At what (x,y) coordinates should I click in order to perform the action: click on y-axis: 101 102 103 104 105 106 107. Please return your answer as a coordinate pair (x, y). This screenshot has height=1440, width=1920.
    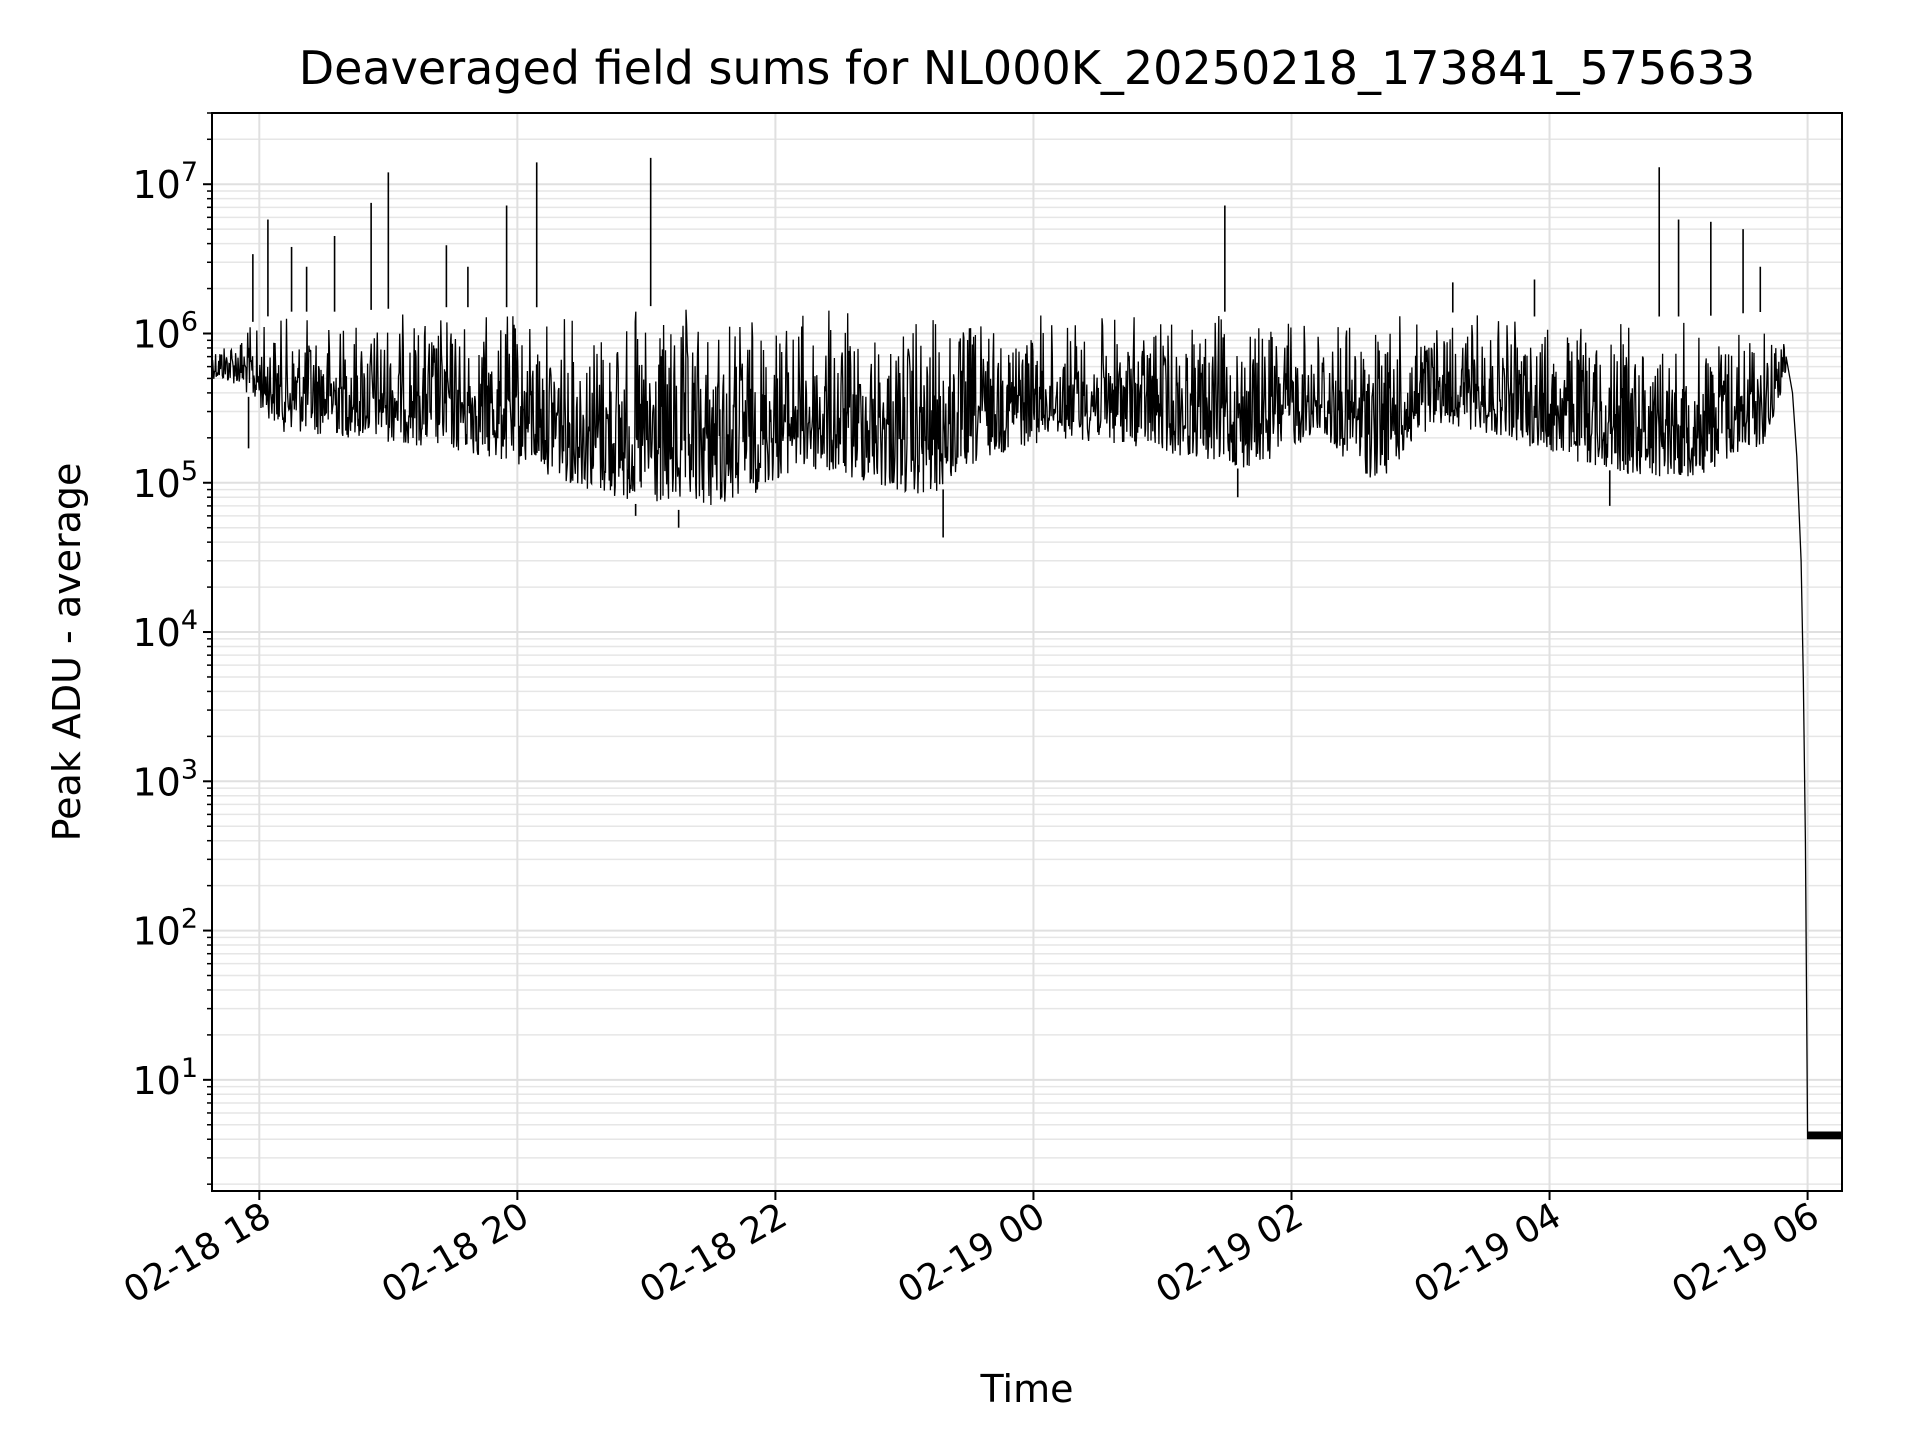
    Looking at the image, I should click on (172, 648).